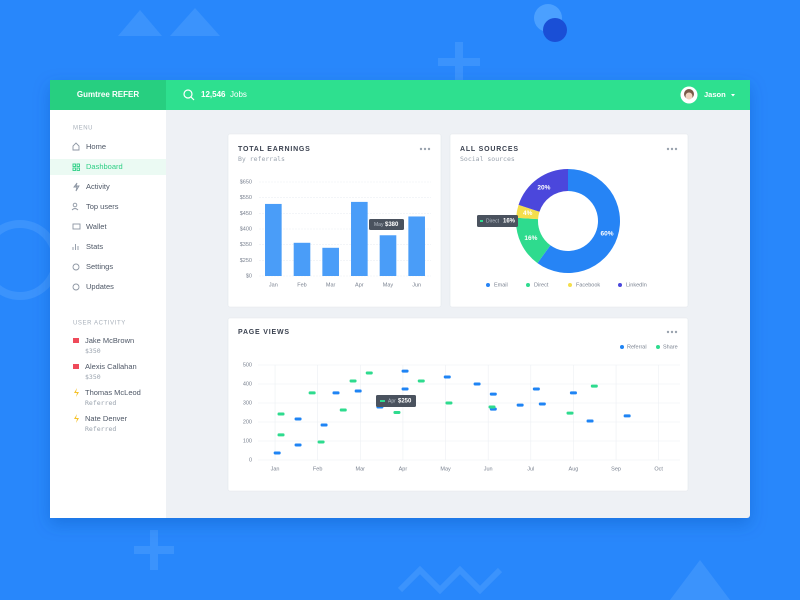 The image size is (800, 605). What do you see at coordinates (658, 469) in the screenshot?
I see `x-tick-label: Oct` at bounding box center [658, 469].